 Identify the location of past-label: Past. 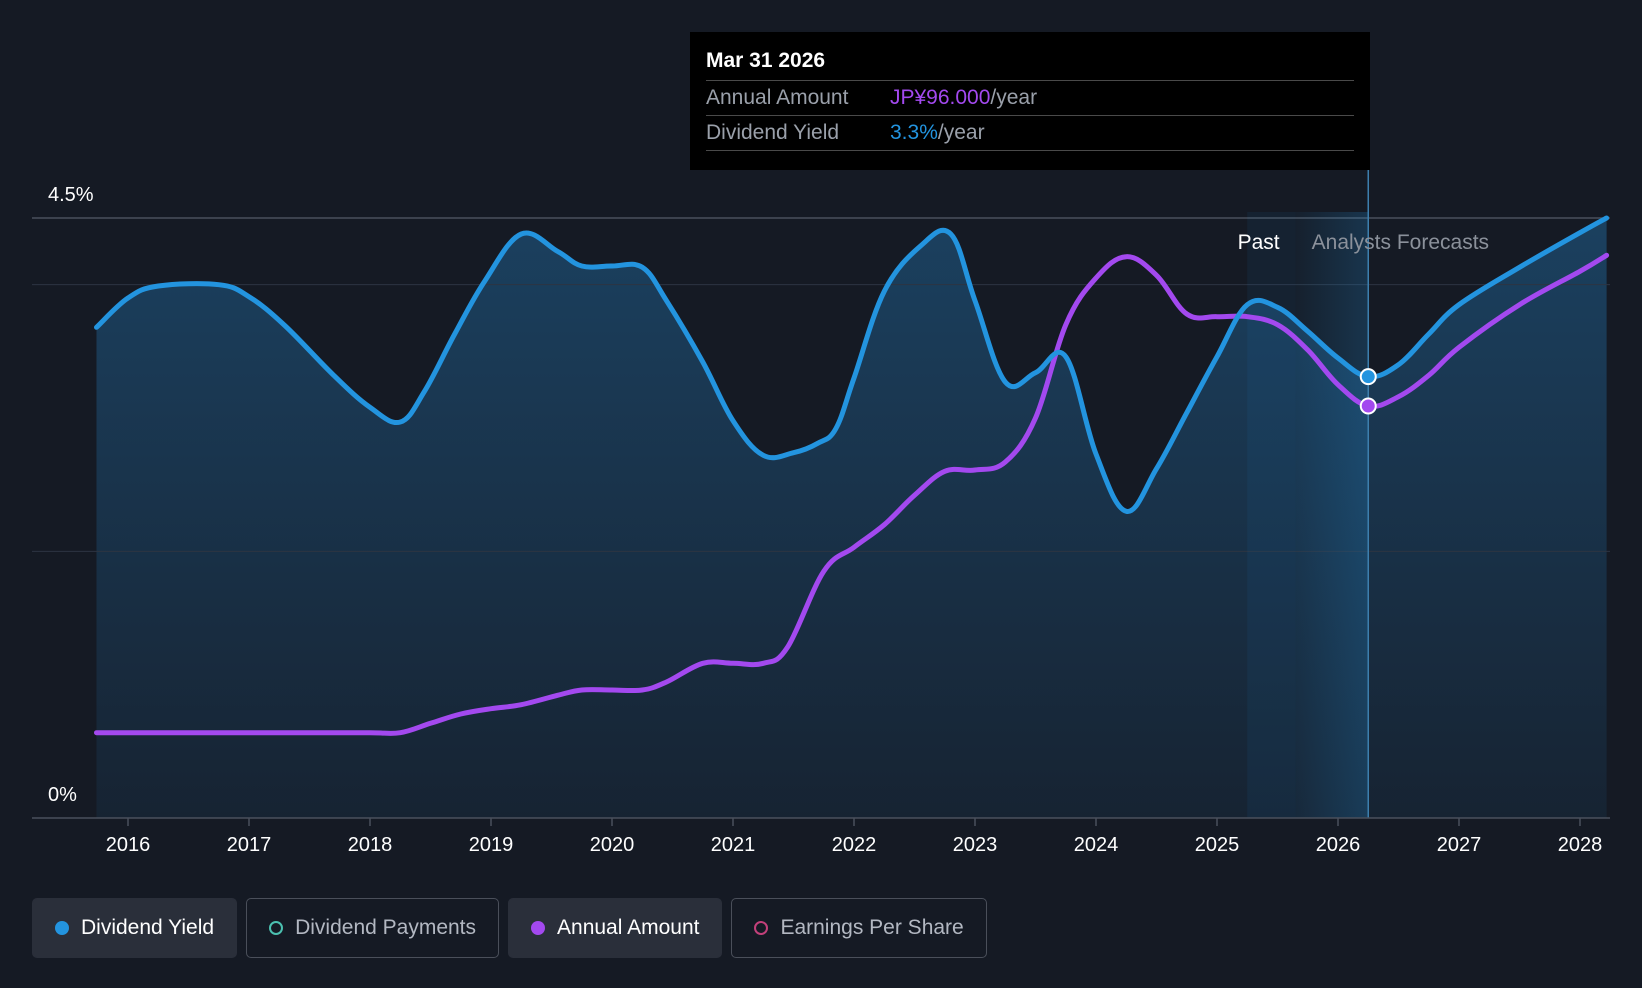
(1259, 242).